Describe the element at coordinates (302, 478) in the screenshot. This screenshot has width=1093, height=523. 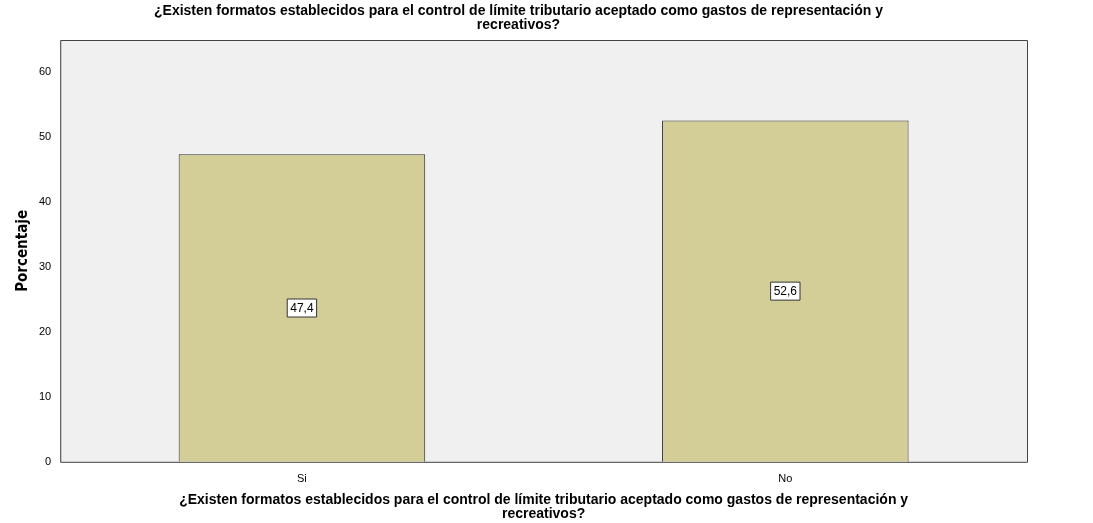
I see `x-tick-label: Si` at that location.